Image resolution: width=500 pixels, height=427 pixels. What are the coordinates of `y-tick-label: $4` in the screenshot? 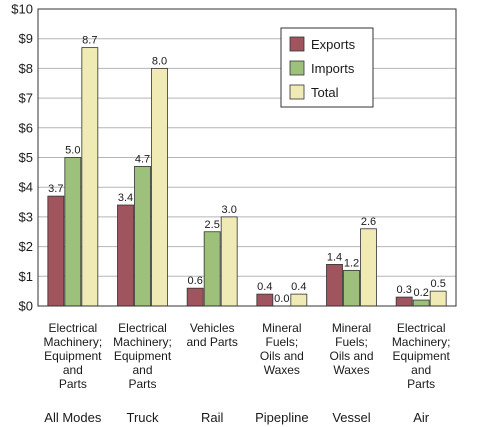 It's located at (26, 187).